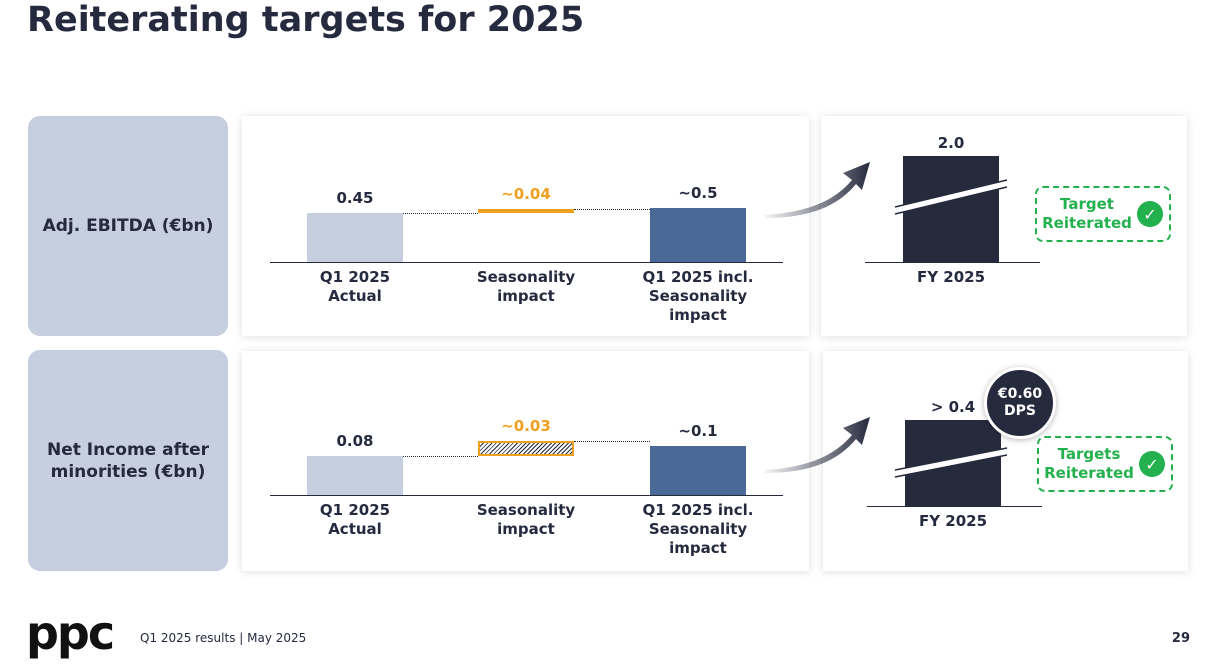 The height and width of the screenshot is (668, 1217). What do you see at coordinates (1089, 463) in the screenshot?
I see `badge-text: Targets Reiterated` at bounding box center [1089, 463].